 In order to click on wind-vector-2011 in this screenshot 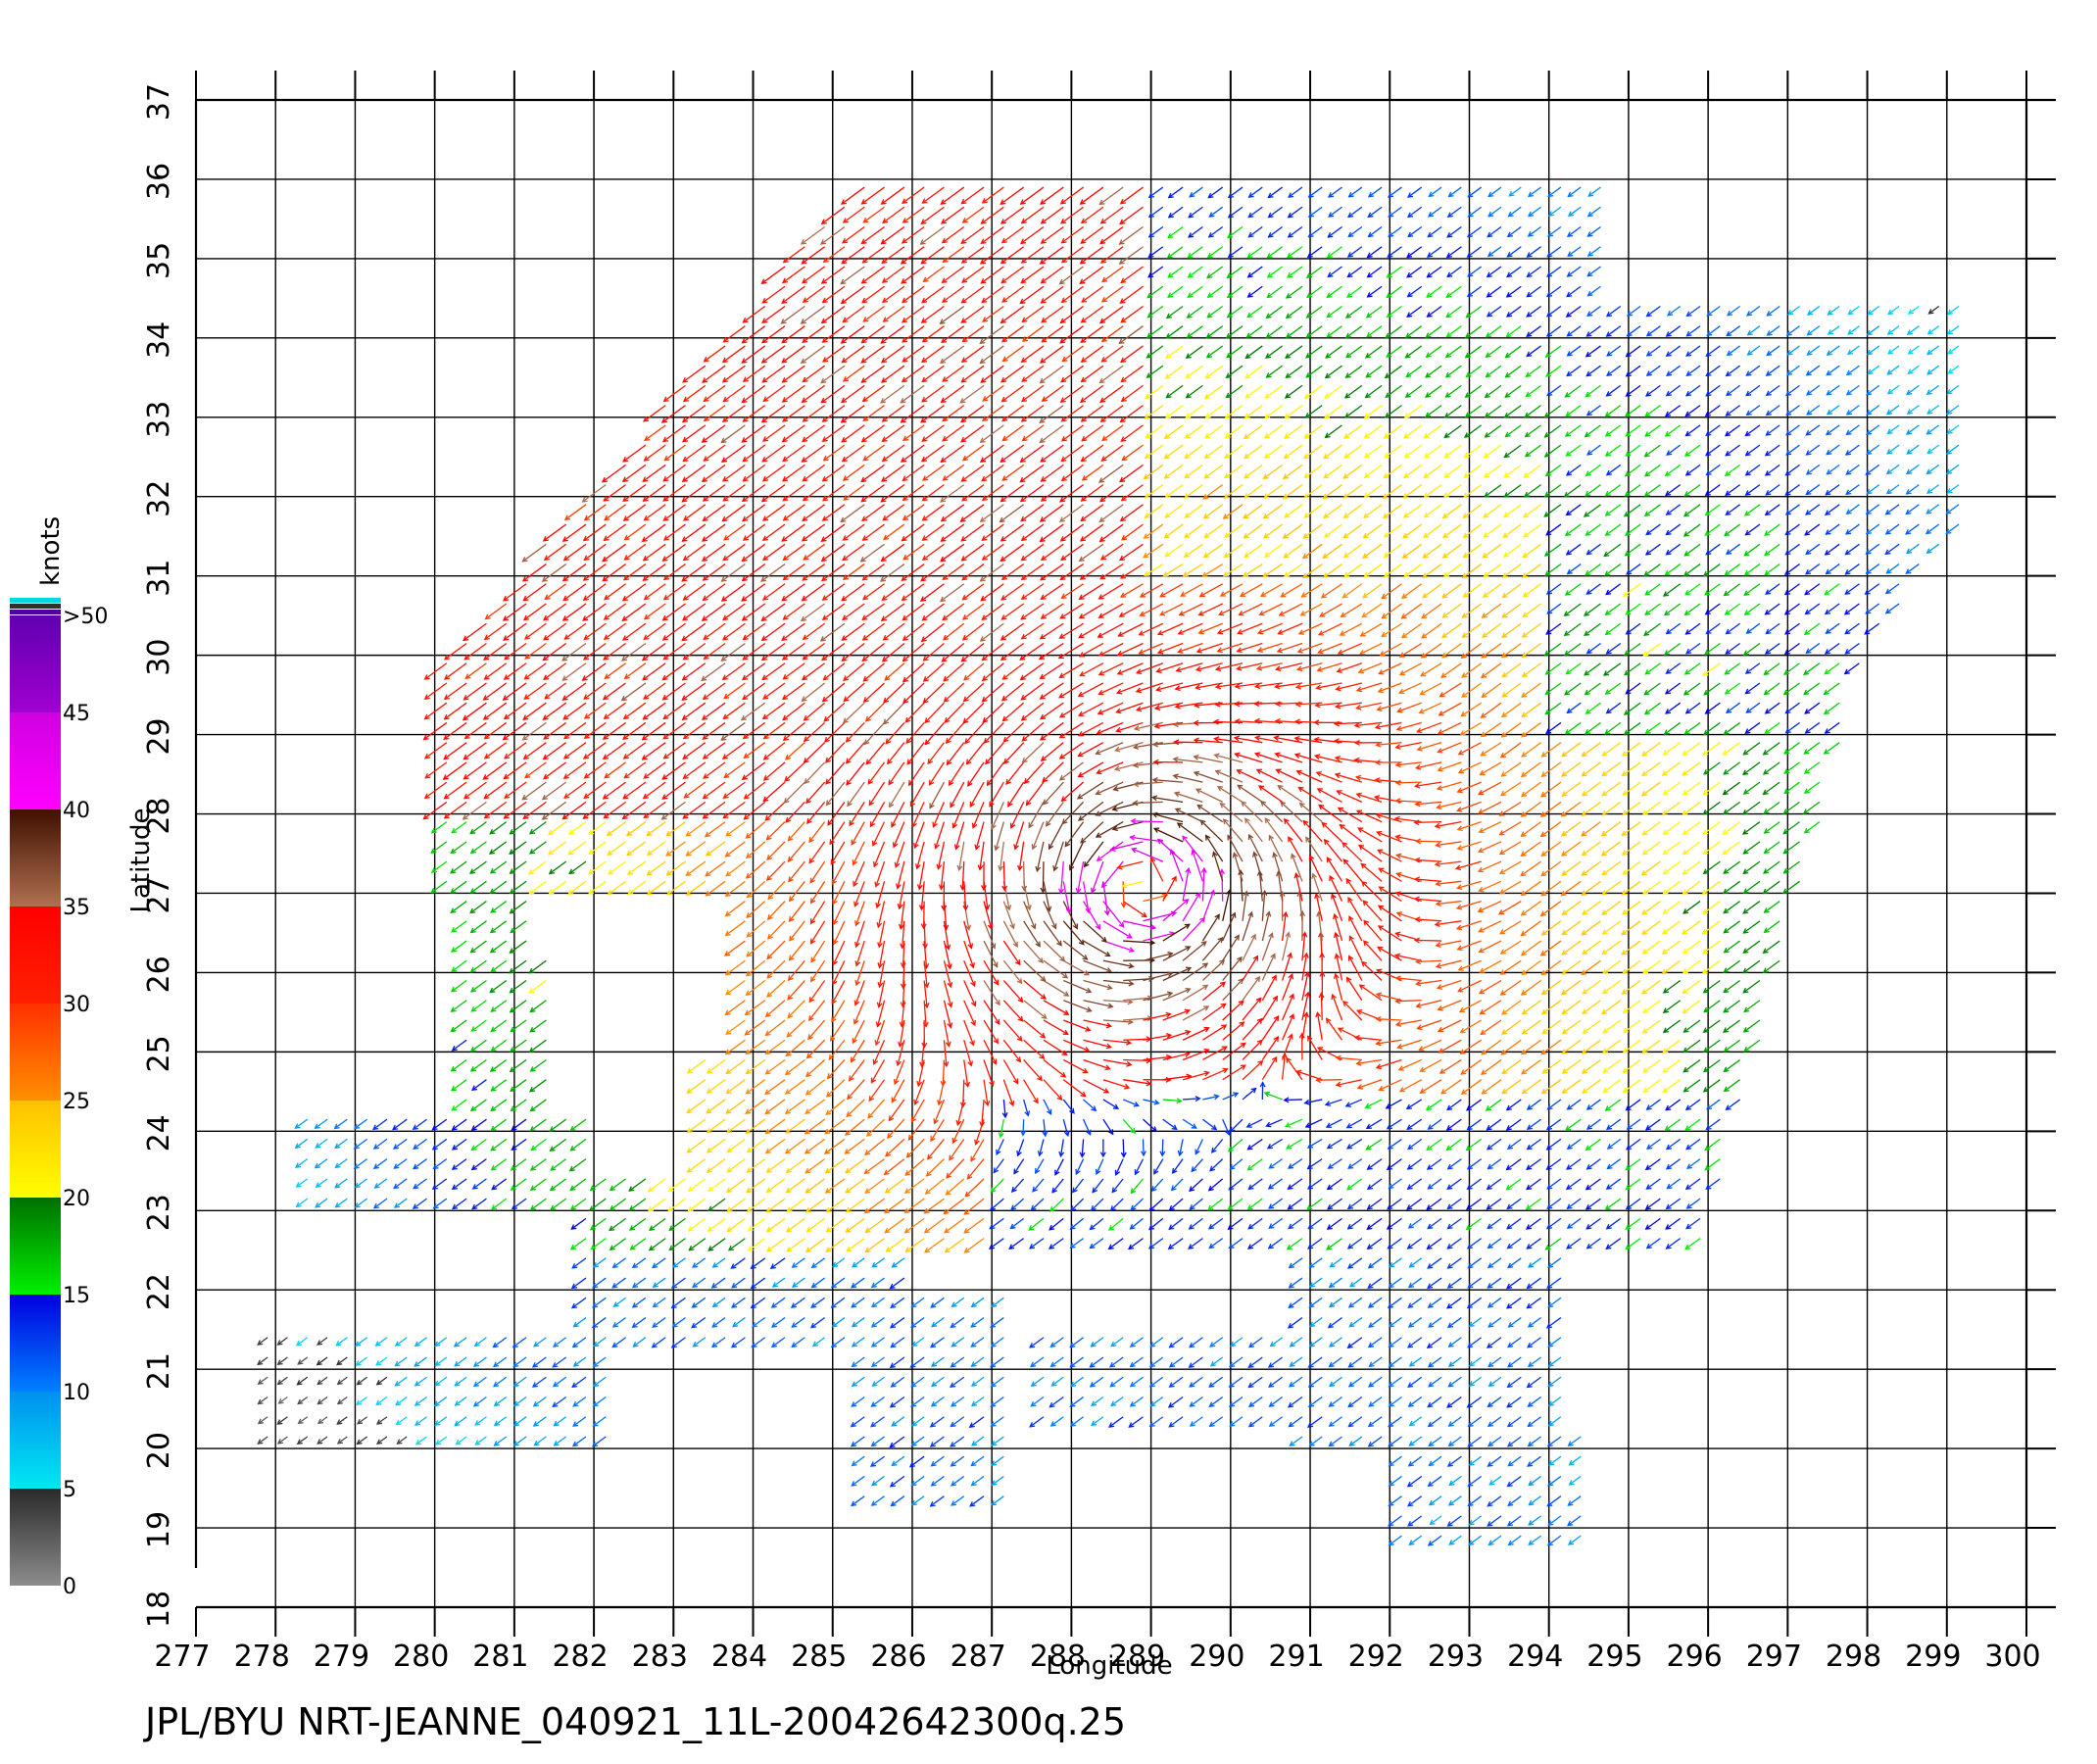, I will do `click(1408, 782)`.